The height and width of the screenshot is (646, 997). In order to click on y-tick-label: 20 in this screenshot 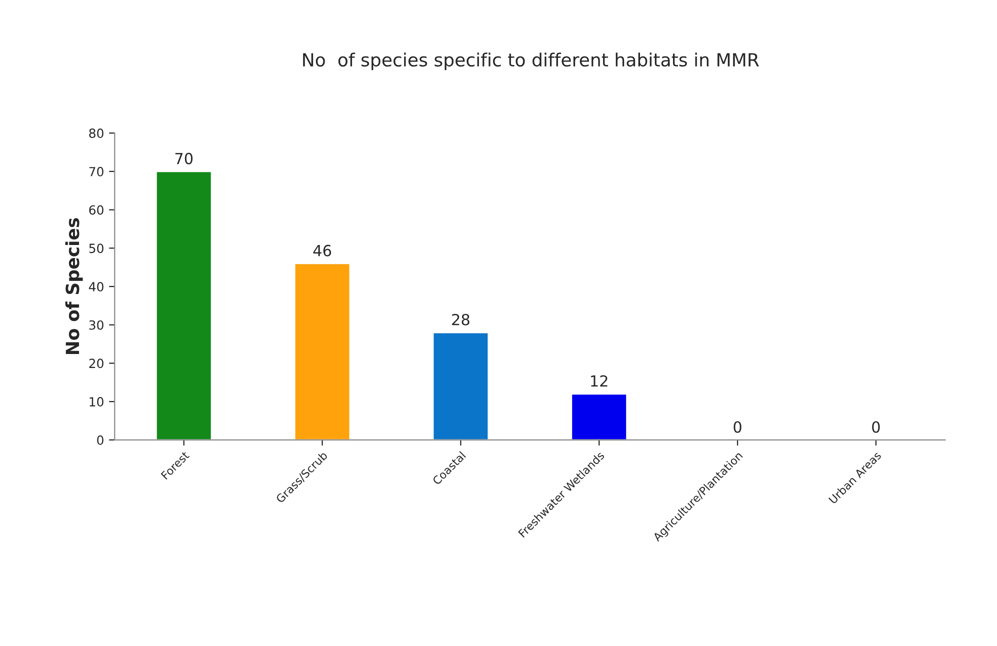, I will do `click(96, 363)`.